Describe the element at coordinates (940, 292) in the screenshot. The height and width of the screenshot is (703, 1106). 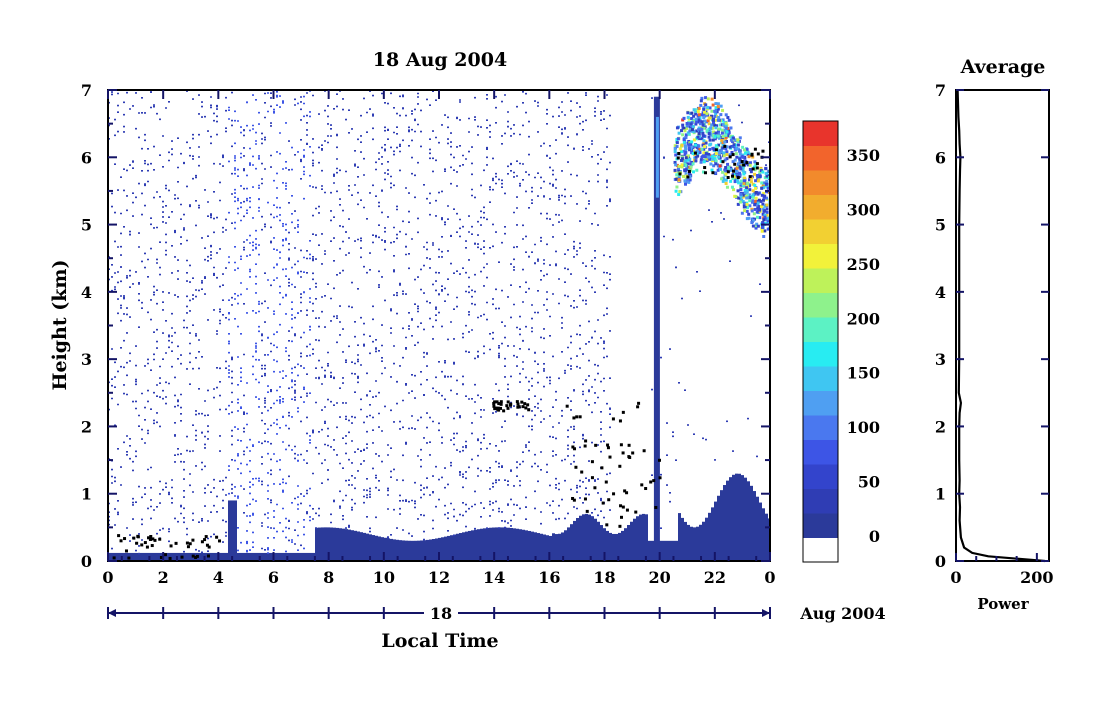
I see `average-y-tick-label: 4` at that location.